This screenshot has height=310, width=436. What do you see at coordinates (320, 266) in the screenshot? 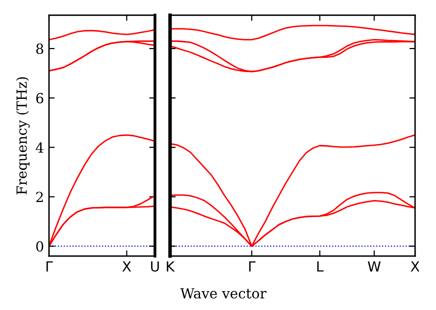
I see `x-tick-label: L` at bounding box center [320, 266].